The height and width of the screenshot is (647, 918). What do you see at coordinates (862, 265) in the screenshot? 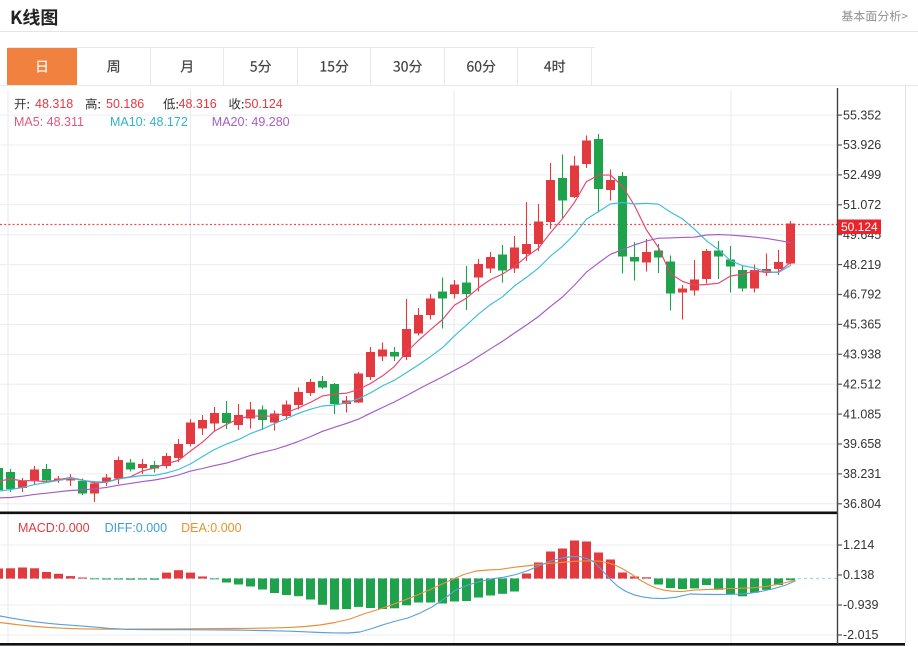
I see `svg-text: 48.219` at bounding box center [862, 265].